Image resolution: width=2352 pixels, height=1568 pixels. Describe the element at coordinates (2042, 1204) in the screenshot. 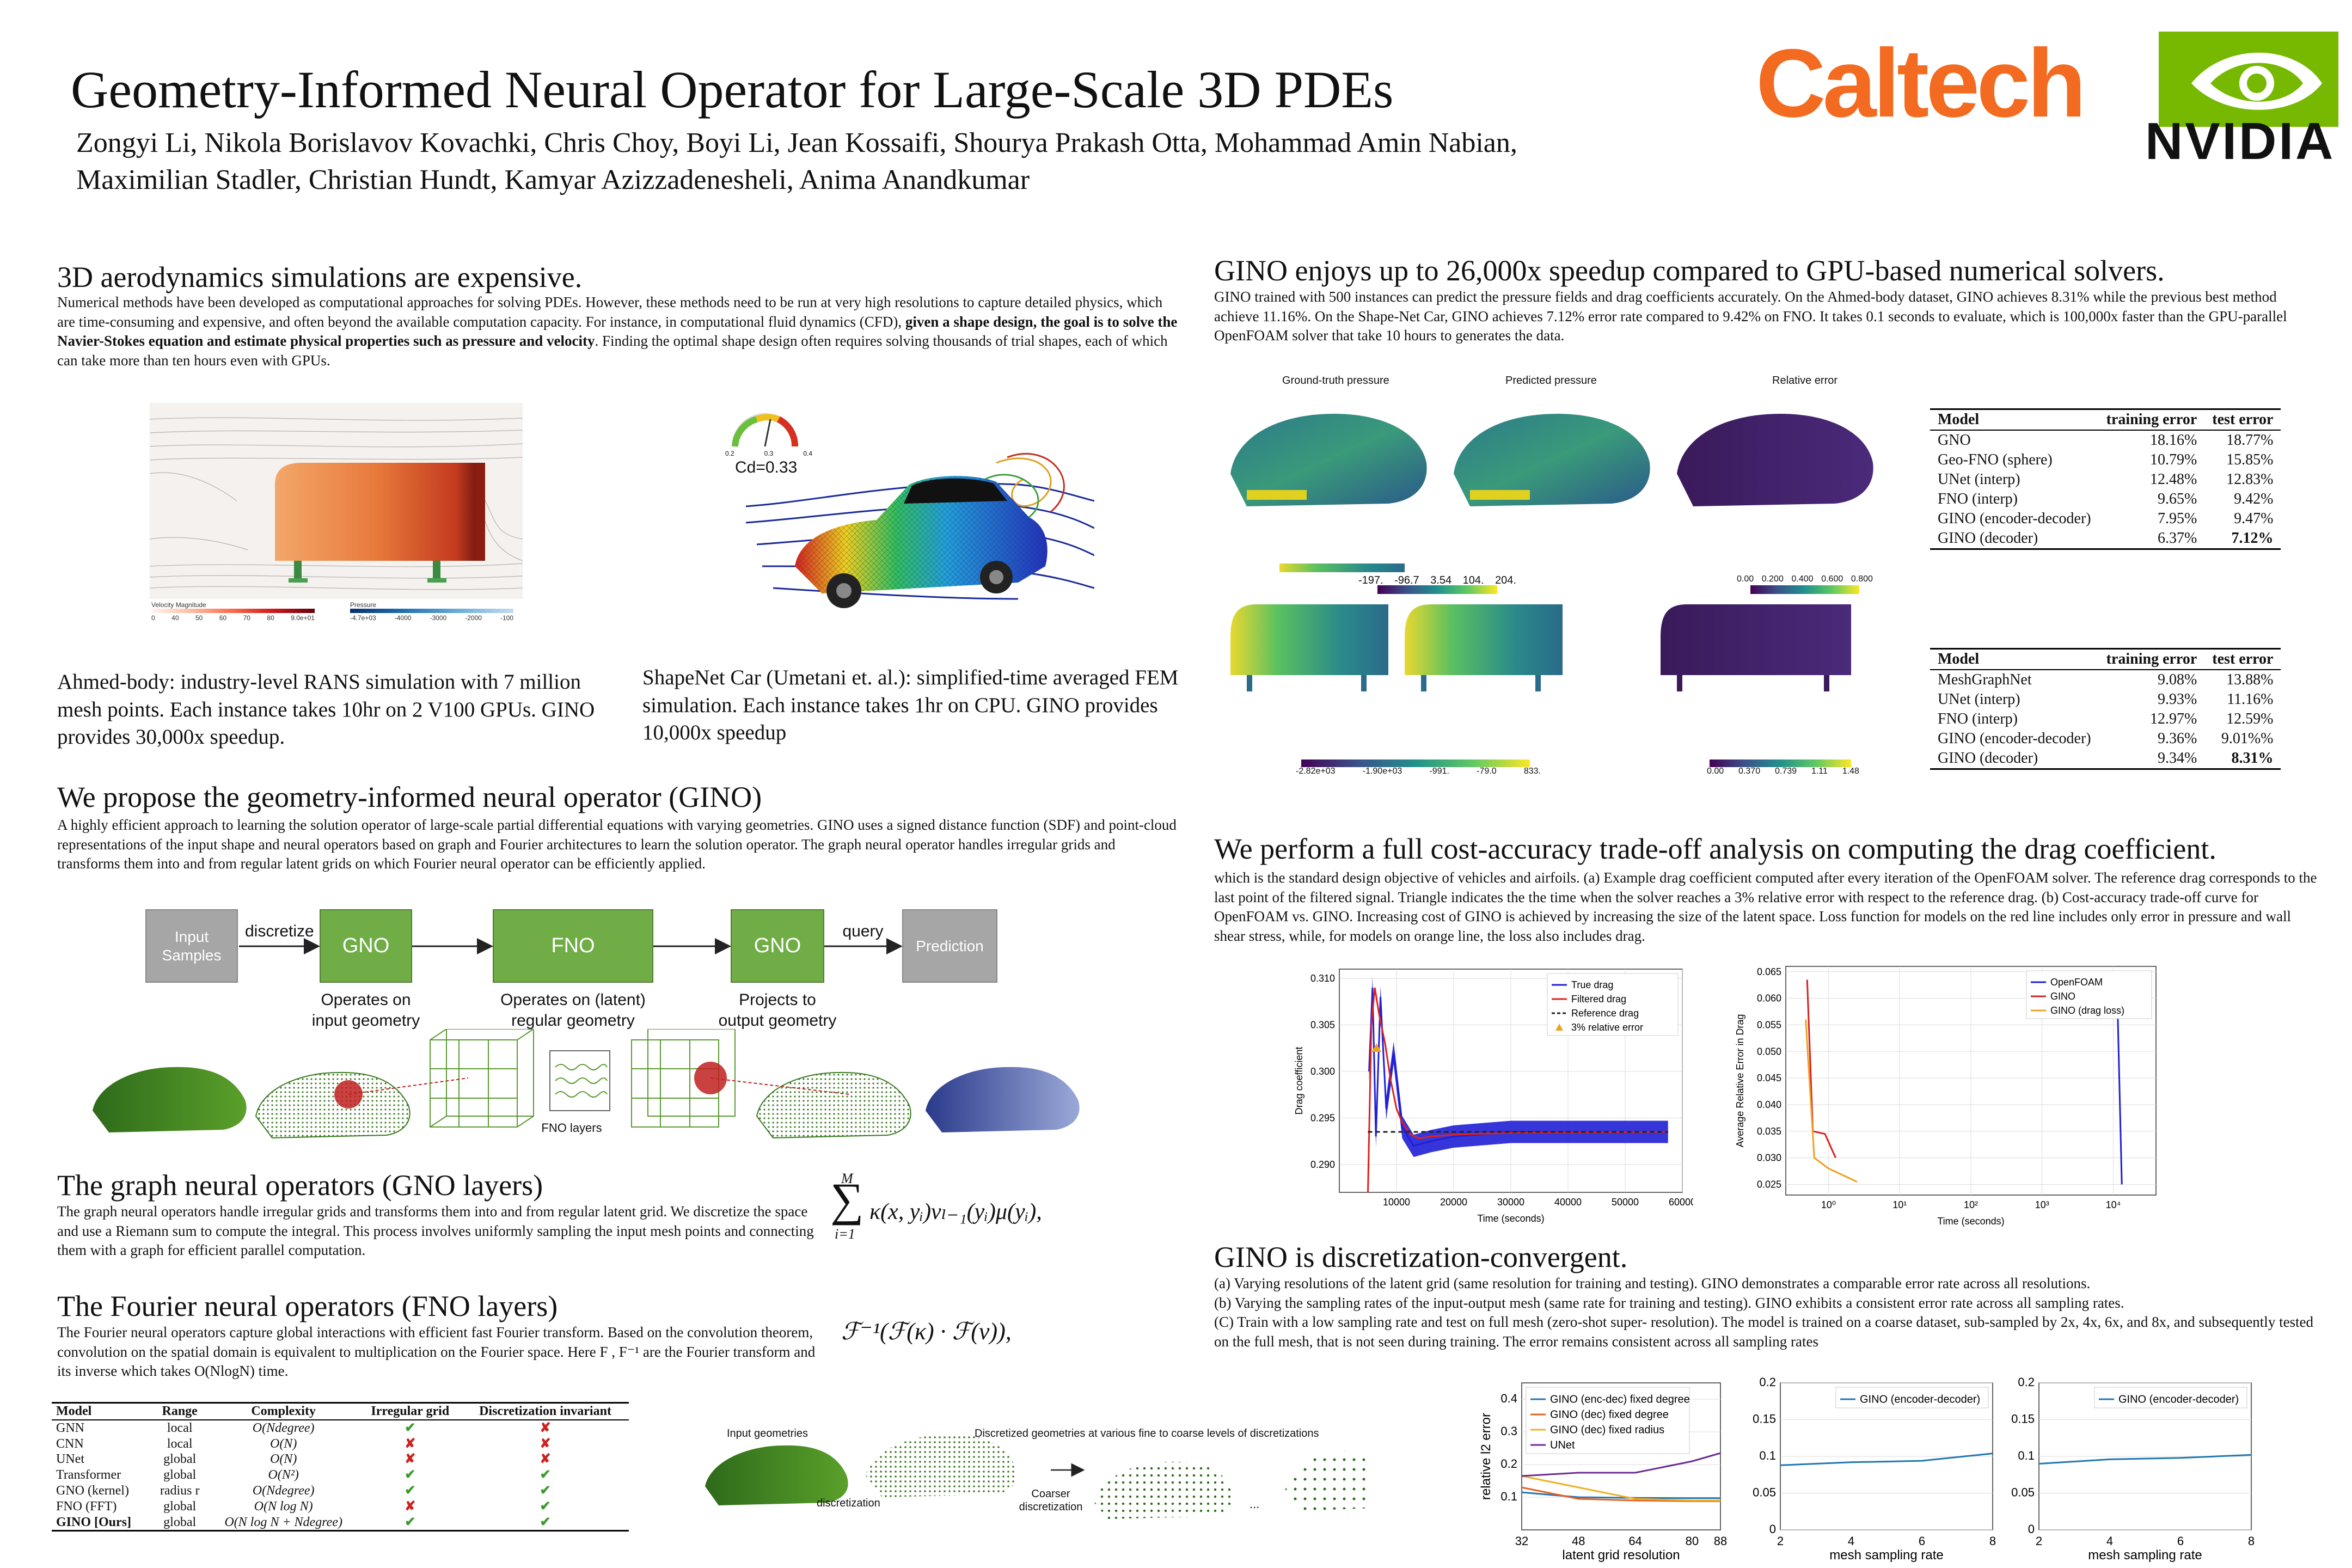

I see `x-tick-label: 10³` at that location.